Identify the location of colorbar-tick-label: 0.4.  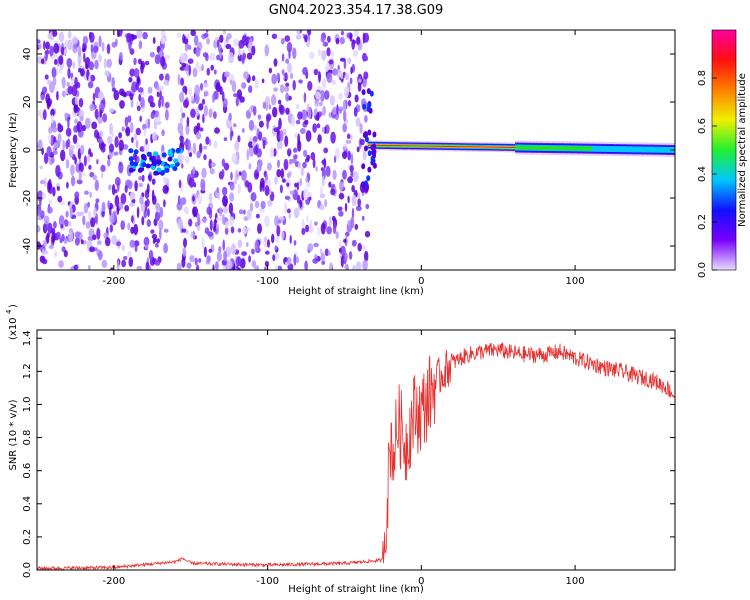
(702, 174).